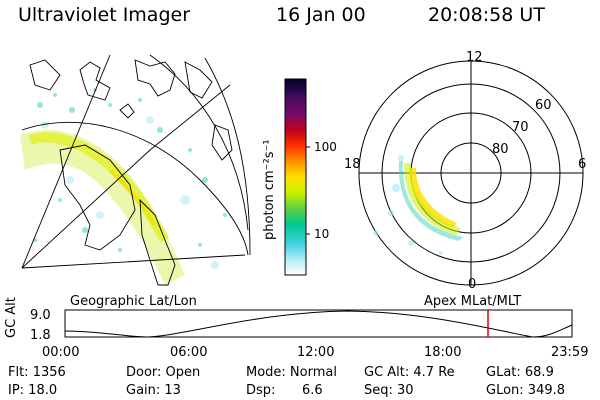 The height and width of the screenshot is (400, 600). What do you see at coordinates (520, 127) in the screenshot?
I see `mlat-label-70: 70` at bounding box center [520, 127].